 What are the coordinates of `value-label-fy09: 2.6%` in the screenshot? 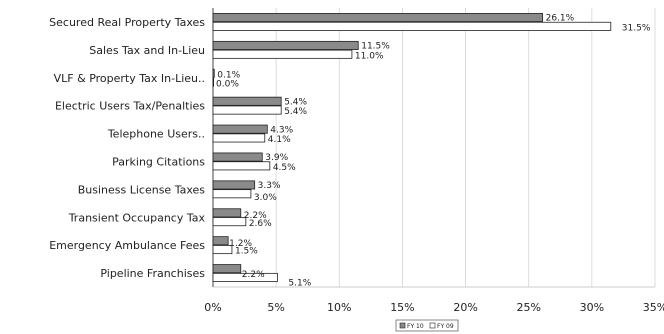 It's located at (260, 224).